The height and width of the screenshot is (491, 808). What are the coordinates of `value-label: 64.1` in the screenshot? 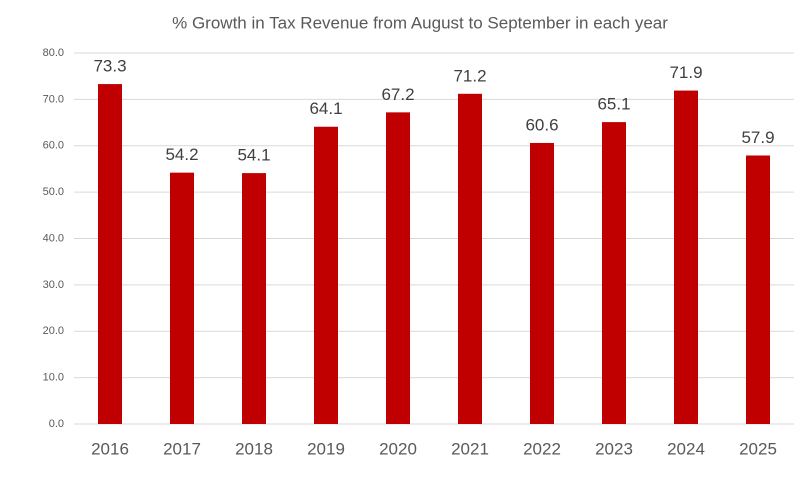 It's located at (325, 108).